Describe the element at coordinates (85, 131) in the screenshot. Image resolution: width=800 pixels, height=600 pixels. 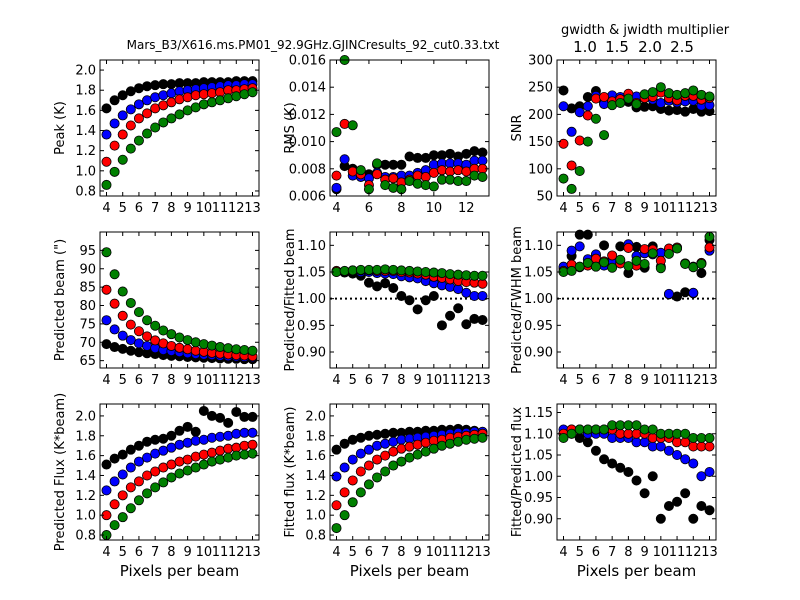
I see `y-tick-label: 1.4` at that location.